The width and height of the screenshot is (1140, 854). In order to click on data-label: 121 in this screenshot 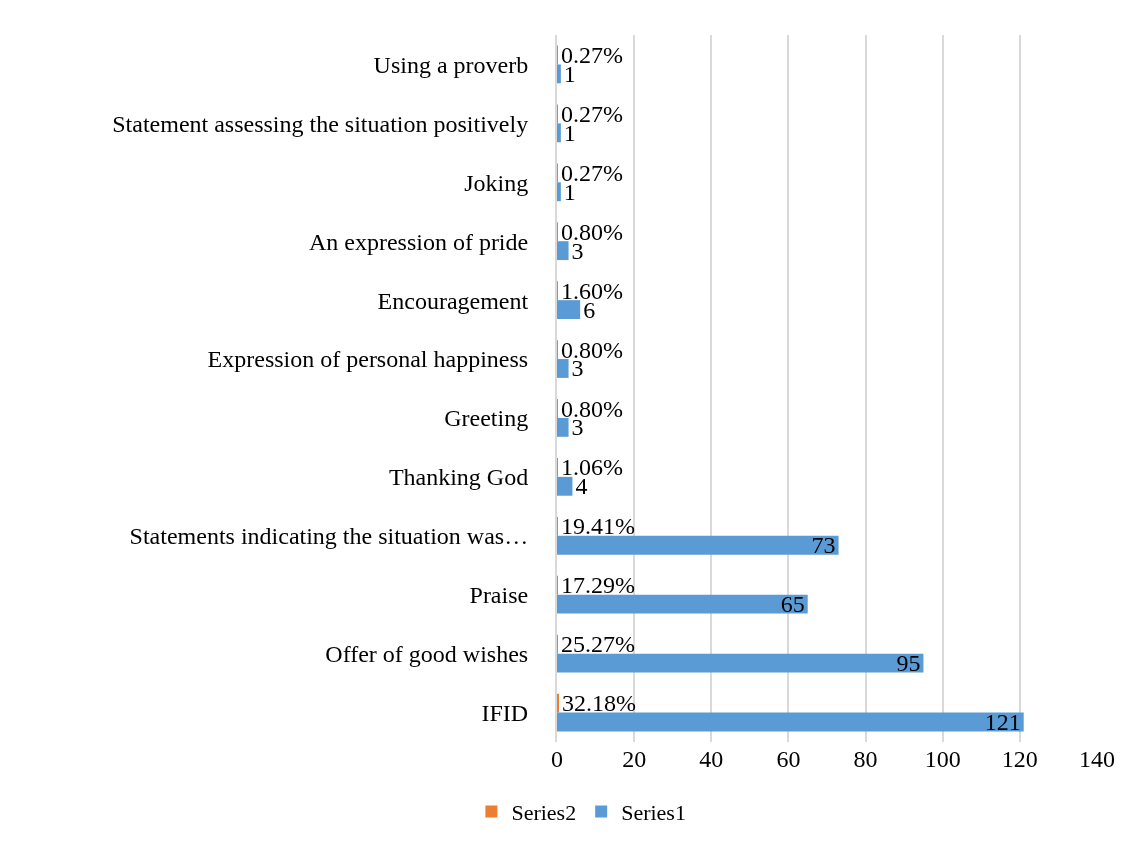, I will do `click(1002, 721)`.